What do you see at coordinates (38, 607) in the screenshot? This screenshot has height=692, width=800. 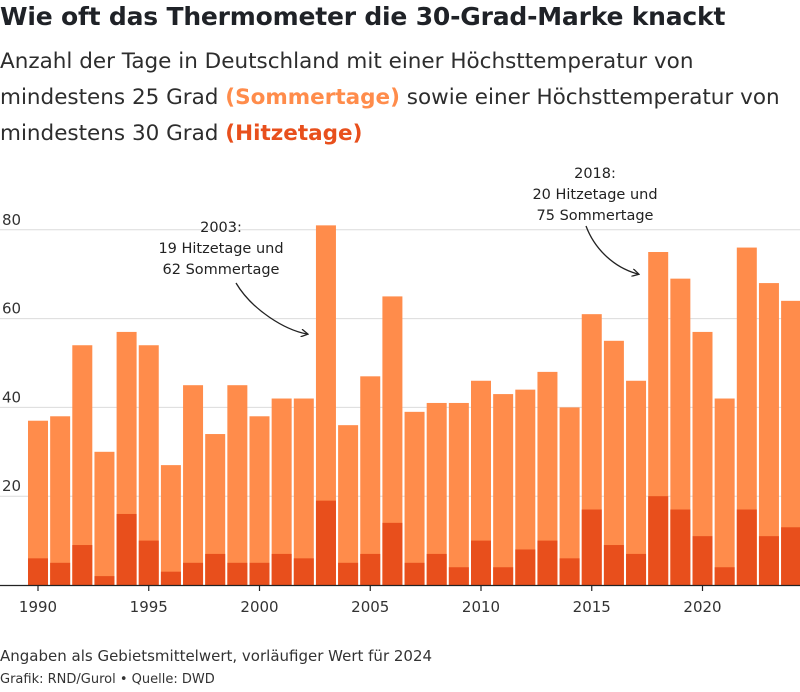 I see `x-tick-label: 1990` at bounding box center [38, 607].